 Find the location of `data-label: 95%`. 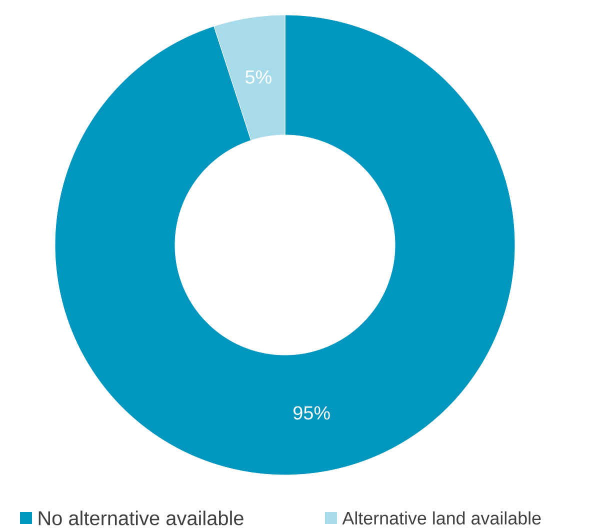

data-label: 95% is located at coordinates (312, 413).